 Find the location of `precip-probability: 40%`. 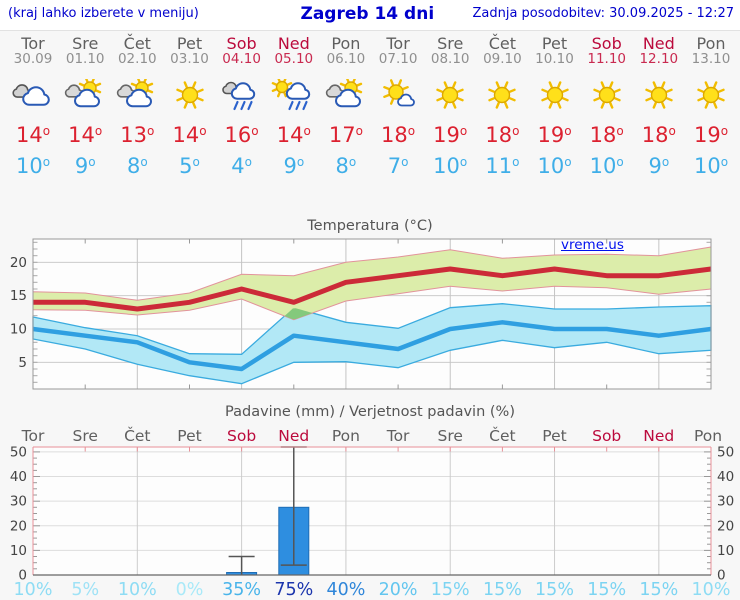

precip-probability: 40% is located at coordinates (345, 590).